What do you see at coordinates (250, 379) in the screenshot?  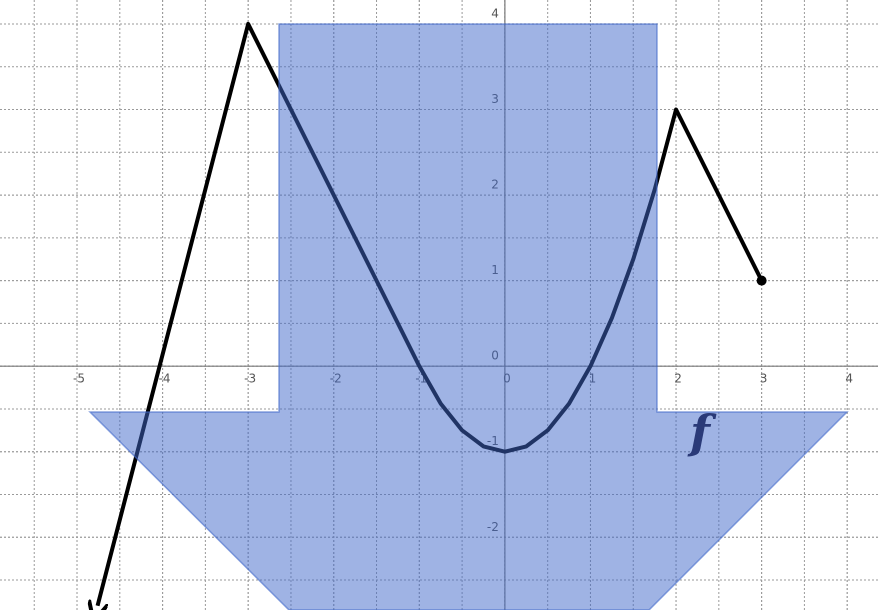 I see `x-tick-label: -3` at bounding box center [250, 379].